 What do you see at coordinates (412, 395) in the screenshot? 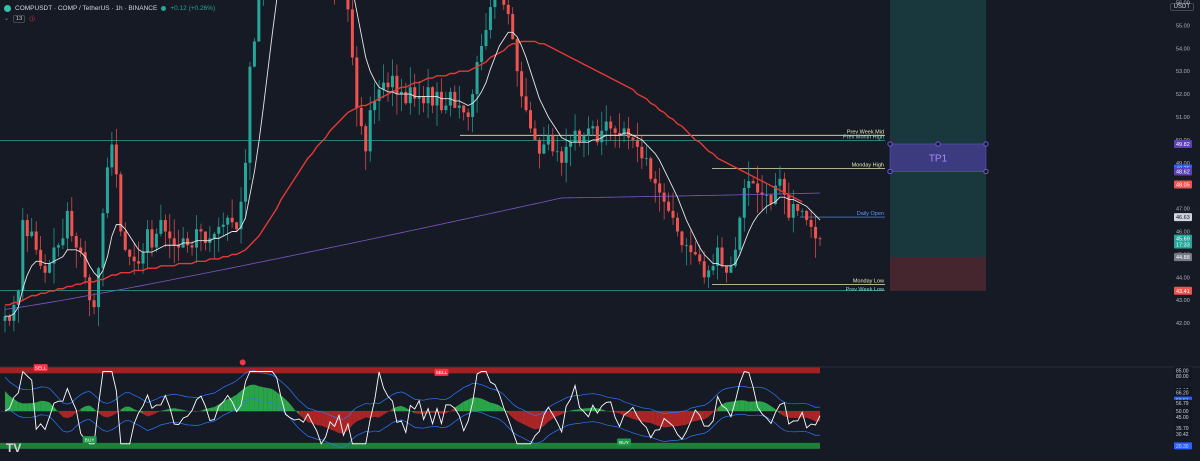
I see `osc-upper-band` at bounding box center [412, 395].